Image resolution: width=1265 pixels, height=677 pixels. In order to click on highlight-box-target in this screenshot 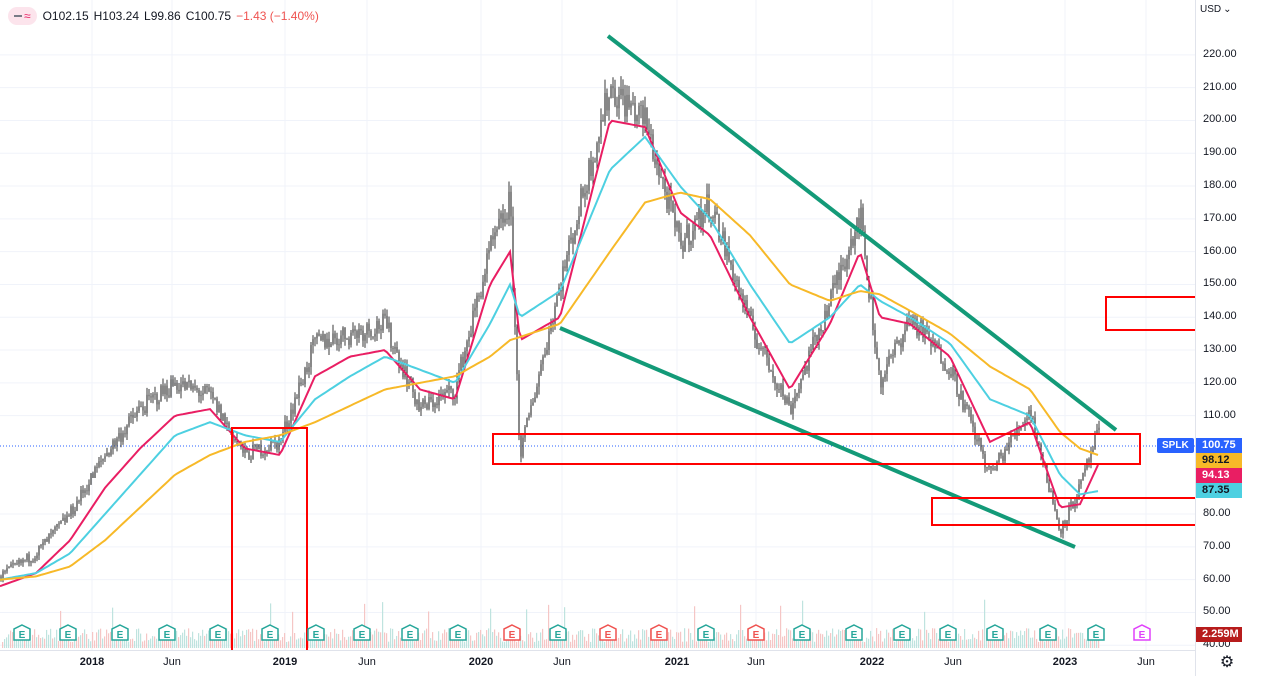, I will do `click(1150, 313)`.